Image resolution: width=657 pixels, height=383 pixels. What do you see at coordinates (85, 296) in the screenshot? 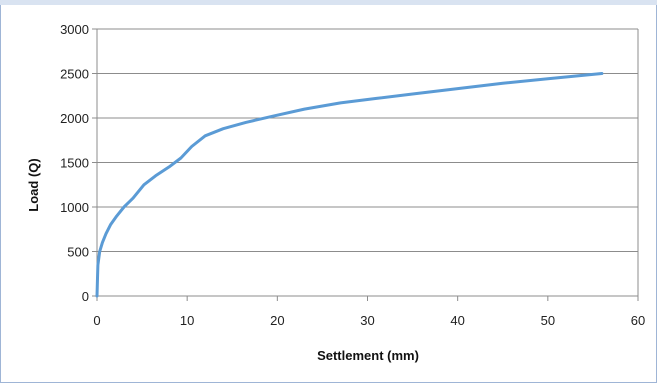
I see `y-tick-label: 0` at bounding box center [85, 296].